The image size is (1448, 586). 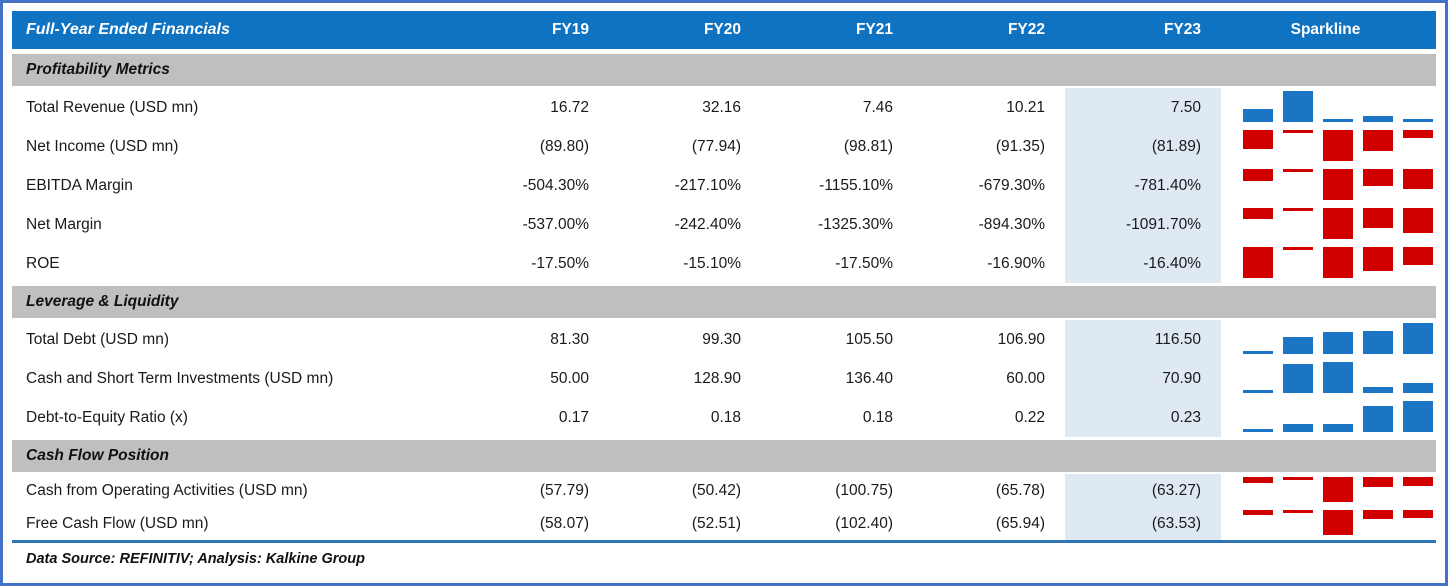 I want to click on value-fy23: 7.50, so click(x=1143, y=107).